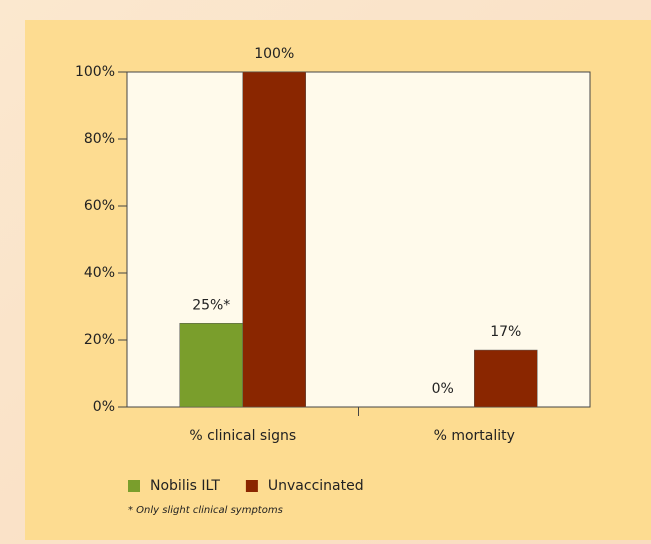  What do you see at coordinates (316, 486) in the screenshot?
I see `legend-label: Unvaccinated` at bounding box center [316, 486].